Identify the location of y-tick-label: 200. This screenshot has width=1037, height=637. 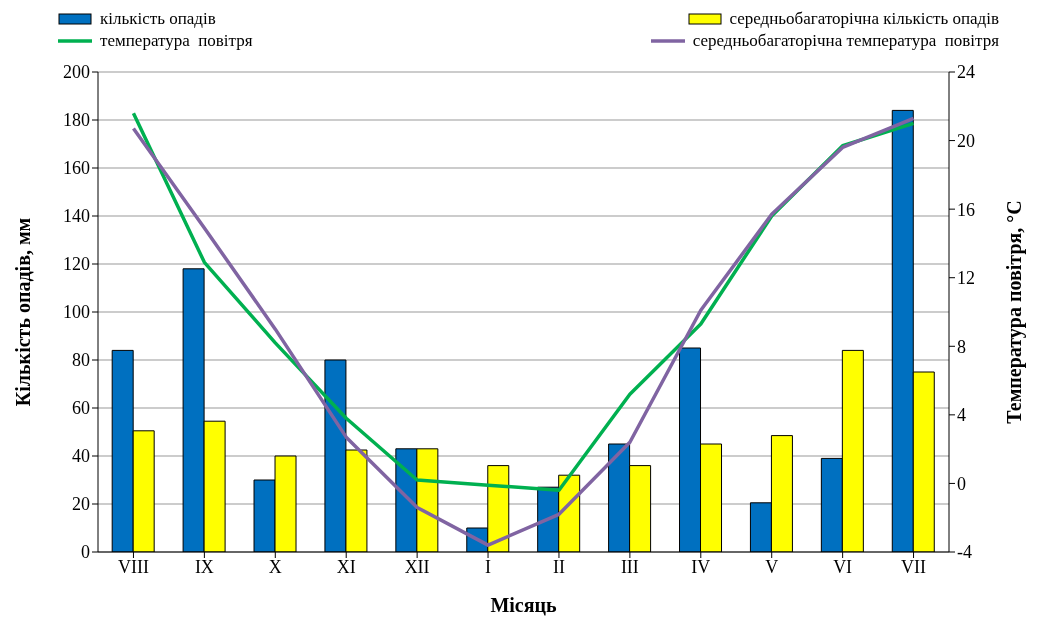
(76, 72).